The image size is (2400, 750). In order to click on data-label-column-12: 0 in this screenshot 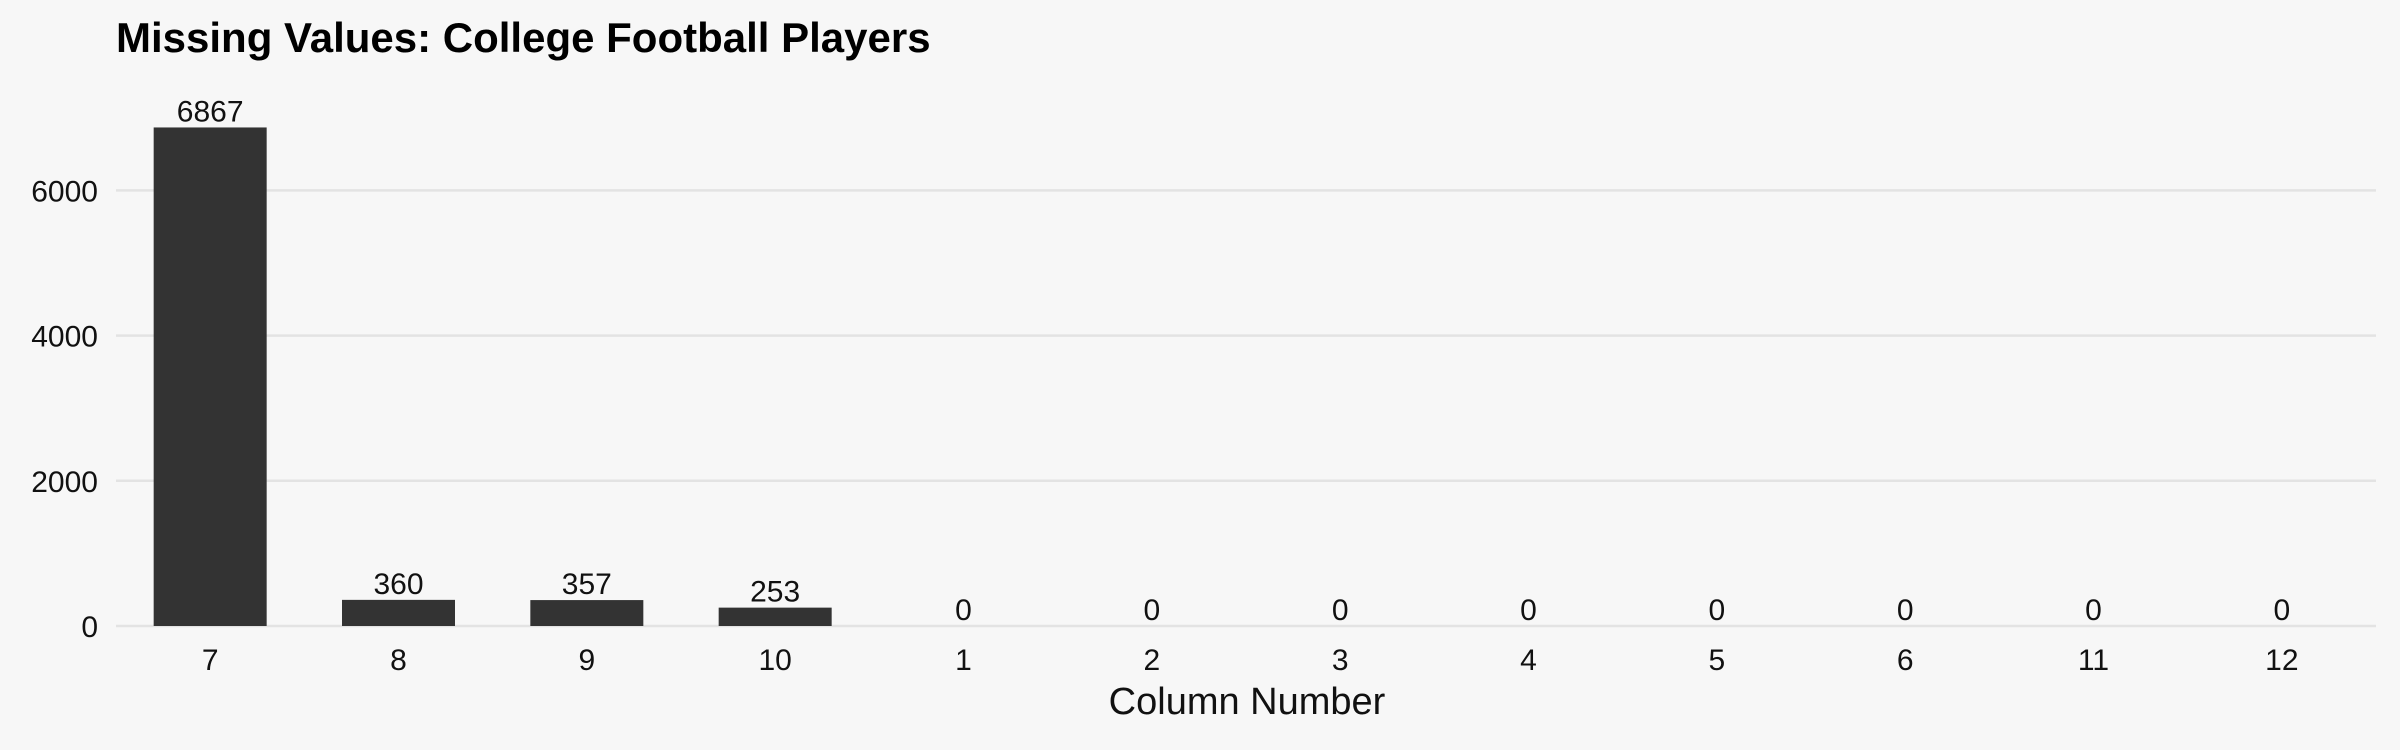, I will do `click(2281, 610)`.